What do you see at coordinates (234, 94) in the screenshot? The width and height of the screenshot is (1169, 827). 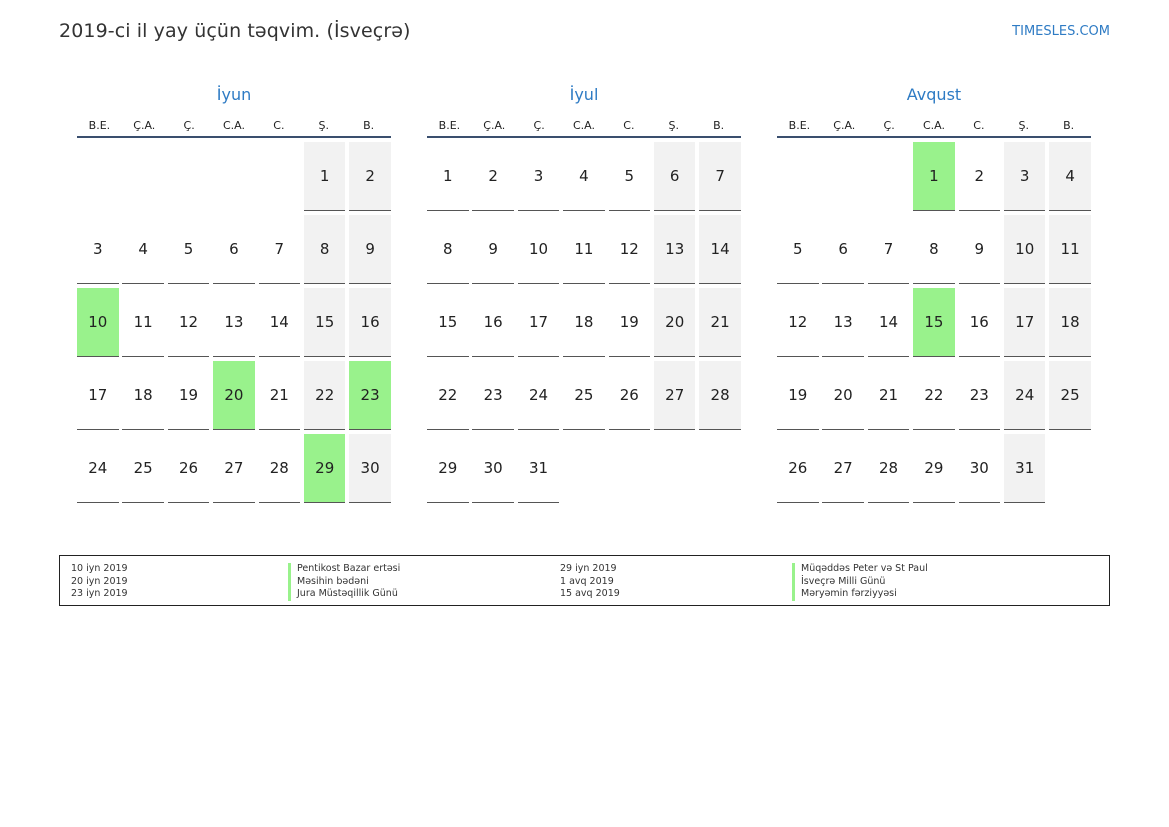 I see `month-title: İyun` at bounding box center [234, 94].